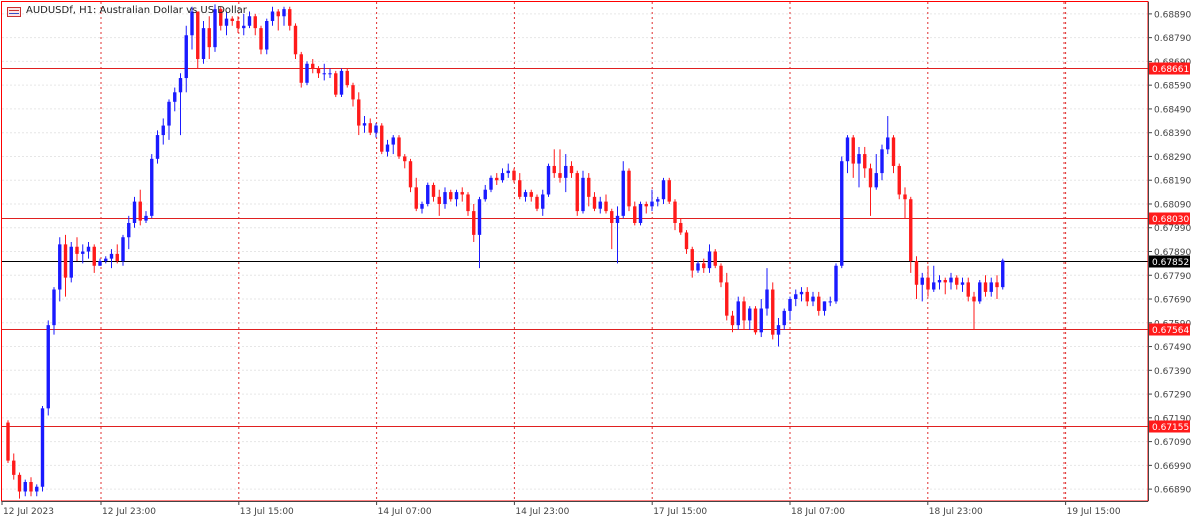  Describe the element at coordinates (1172, 229) in the screenshot. I see `y-tick-label: 0.67990` at that location.